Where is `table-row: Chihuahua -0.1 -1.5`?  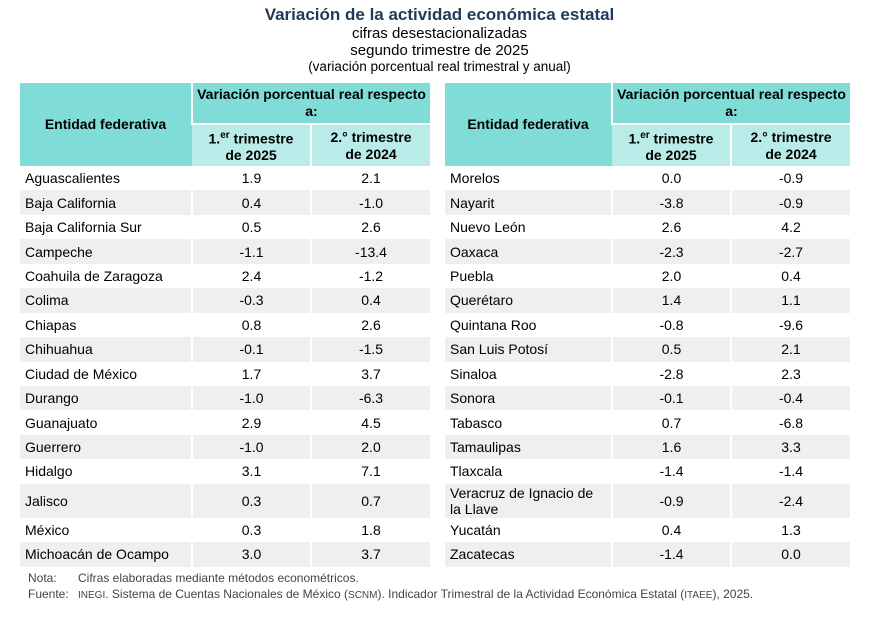 table-row: Chihuahua -0.1 -1.5 is located at coordinates (225, 349).